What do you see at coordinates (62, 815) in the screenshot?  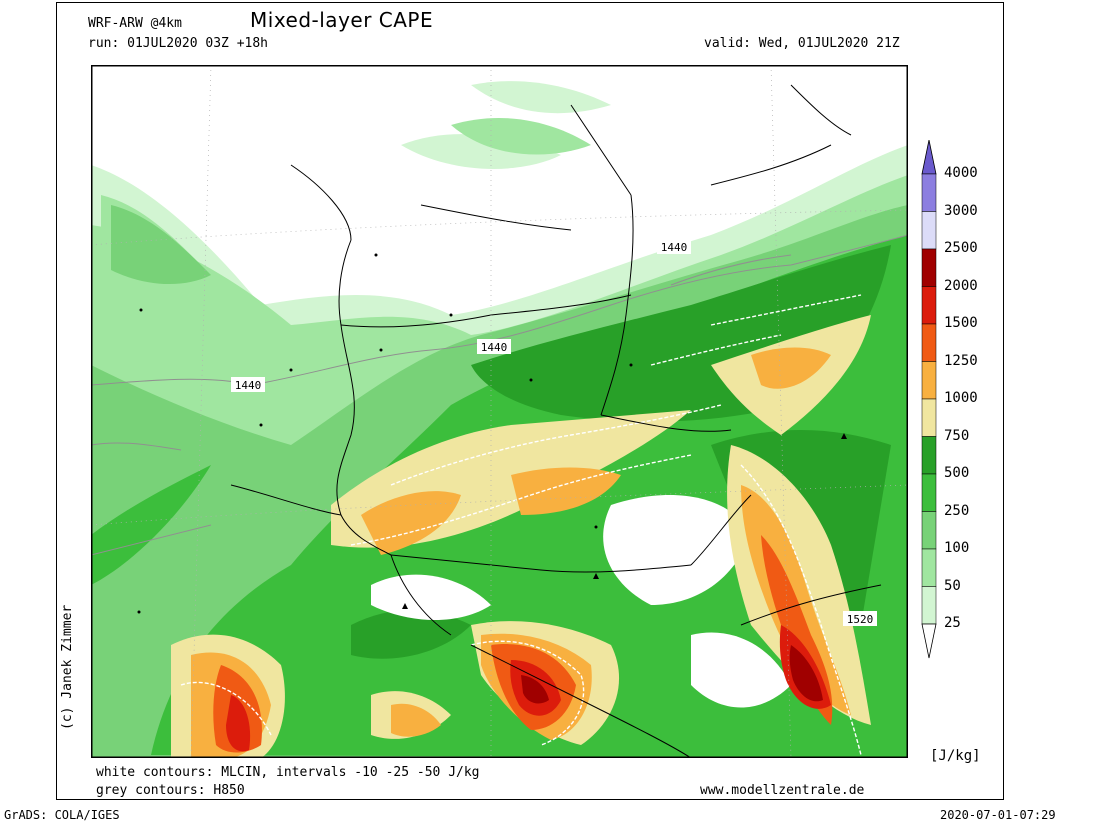 I see `grads-credit: GrADS: COLA/IGES` at bounding box center [62, 815].